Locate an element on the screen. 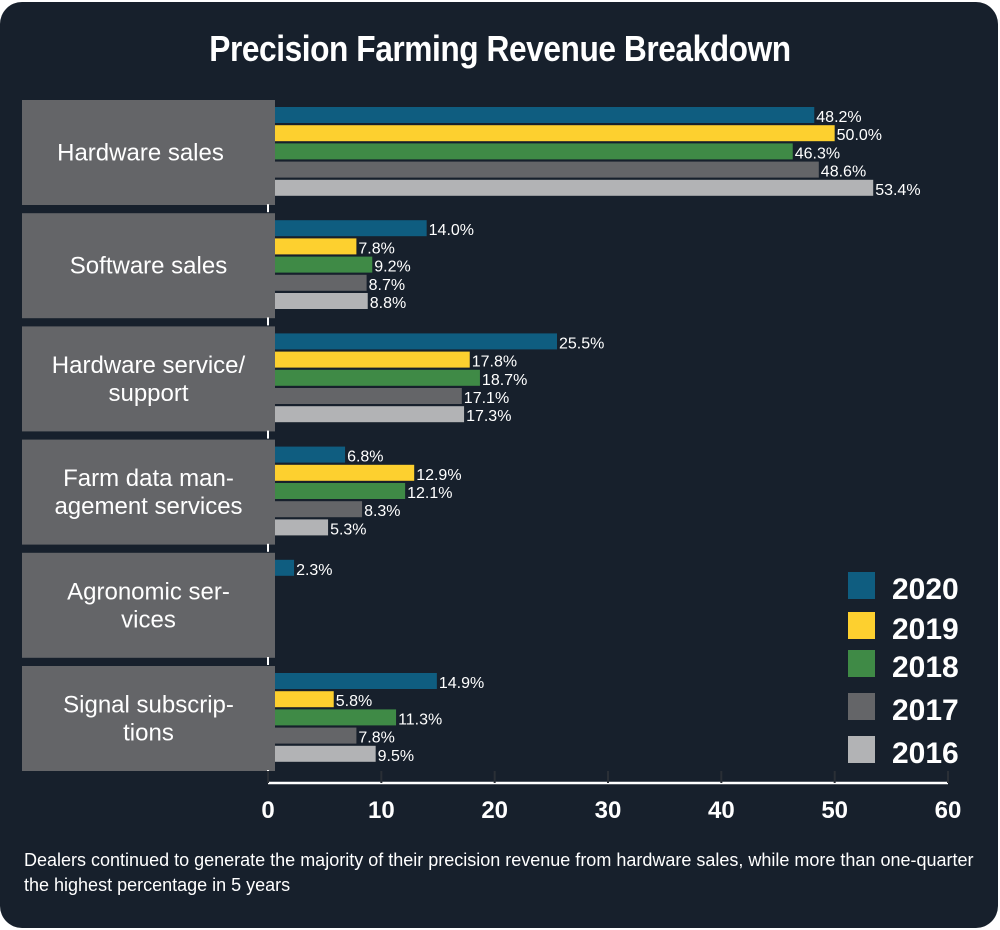  value-label: 11.3% is located at coordinates (420, 719).